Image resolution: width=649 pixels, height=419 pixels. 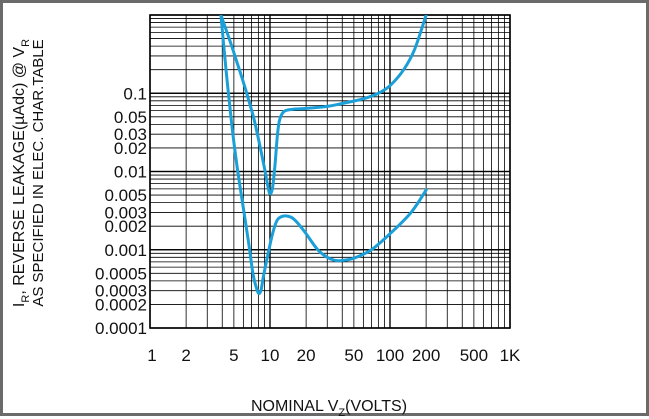 What do you see at coordinates (121, 304) in the screenshot?
I see `y-tick-label: 0.0002` at bounding box center [121, 304].